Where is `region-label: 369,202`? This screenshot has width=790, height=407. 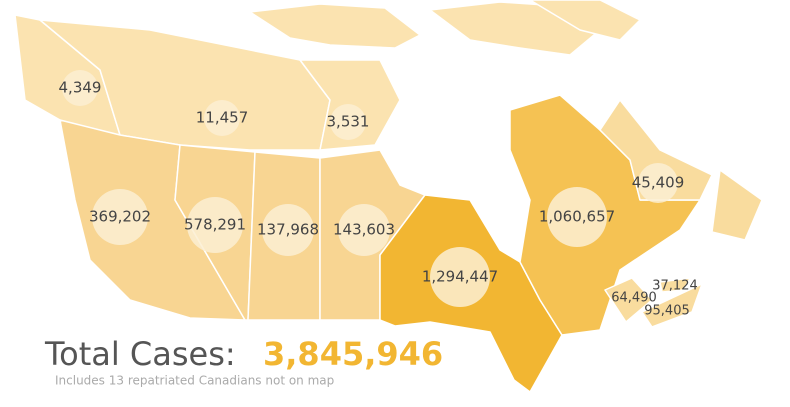
region-label: 369,202 is located at coordinates (120, 217).